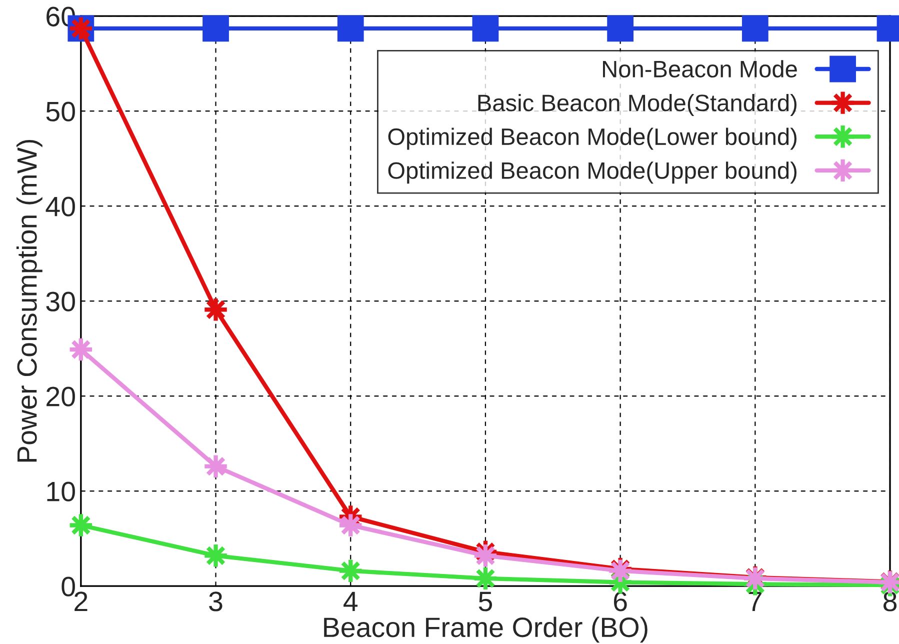 This screenshot has width=899, height=644. What do you see at coordinates (486, 629) in the screenshot?
I see `x-axis-title: Beacon Frame Order (BO)` at bounding box center [486, 629].